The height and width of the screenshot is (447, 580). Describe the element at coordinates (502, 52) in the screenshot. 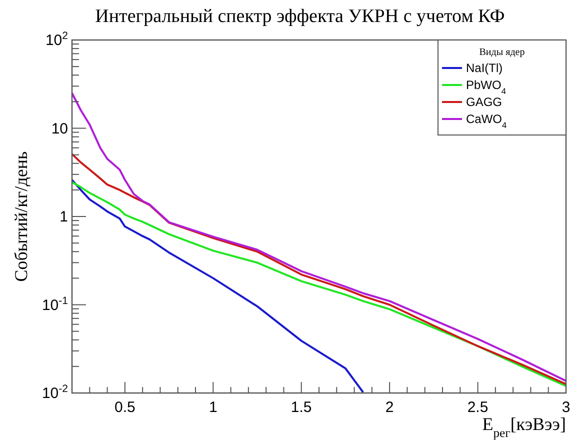

I see `legend-title: Виды ядер` at that location.